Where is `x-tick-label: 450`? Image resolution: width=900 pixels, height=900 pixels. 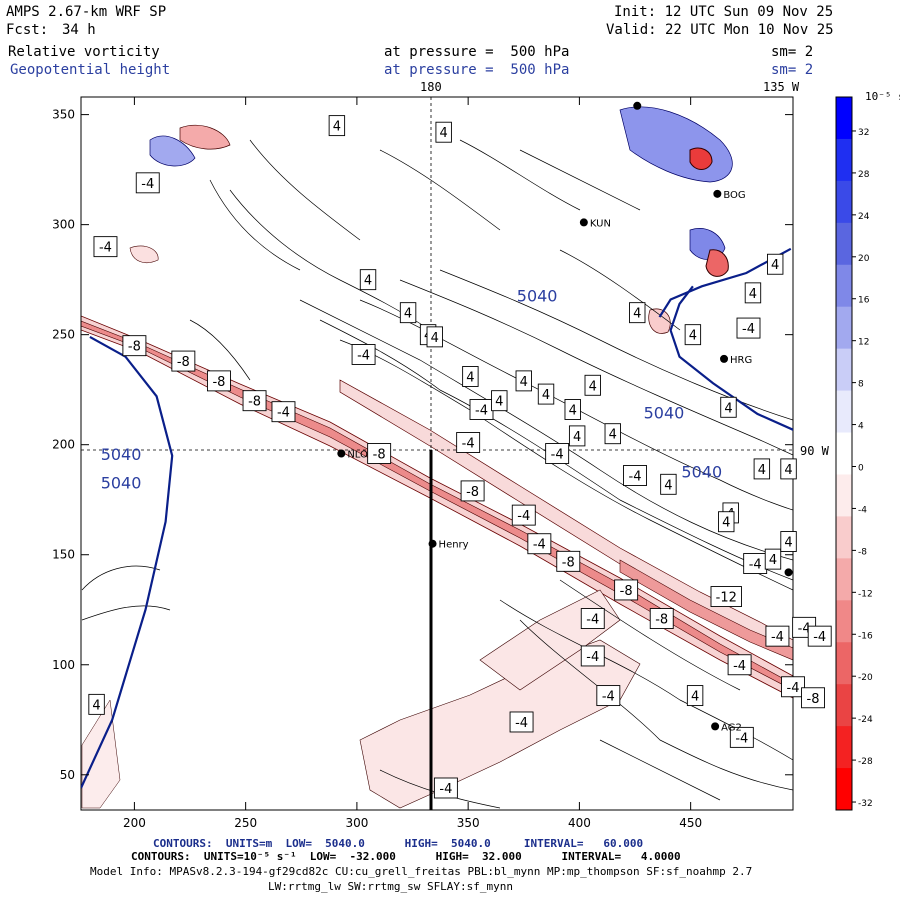 x-tick-label: 450 is located at coordinates (690, 823).